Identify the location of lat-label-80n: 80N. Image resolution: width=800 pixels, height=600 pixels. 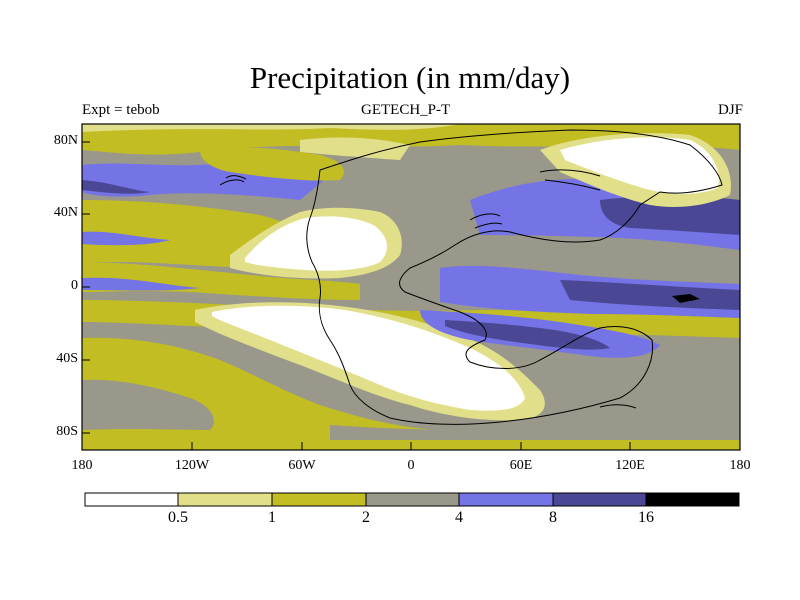
(65, 140).